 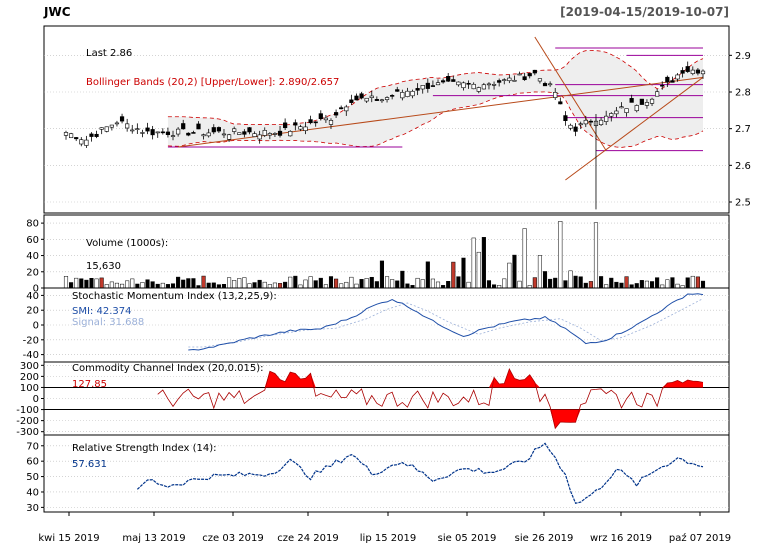 What do you see at coordinates (27, 432) in the screenshot?
I see `y-tick-label: -300` at bounding box center [27, 432].